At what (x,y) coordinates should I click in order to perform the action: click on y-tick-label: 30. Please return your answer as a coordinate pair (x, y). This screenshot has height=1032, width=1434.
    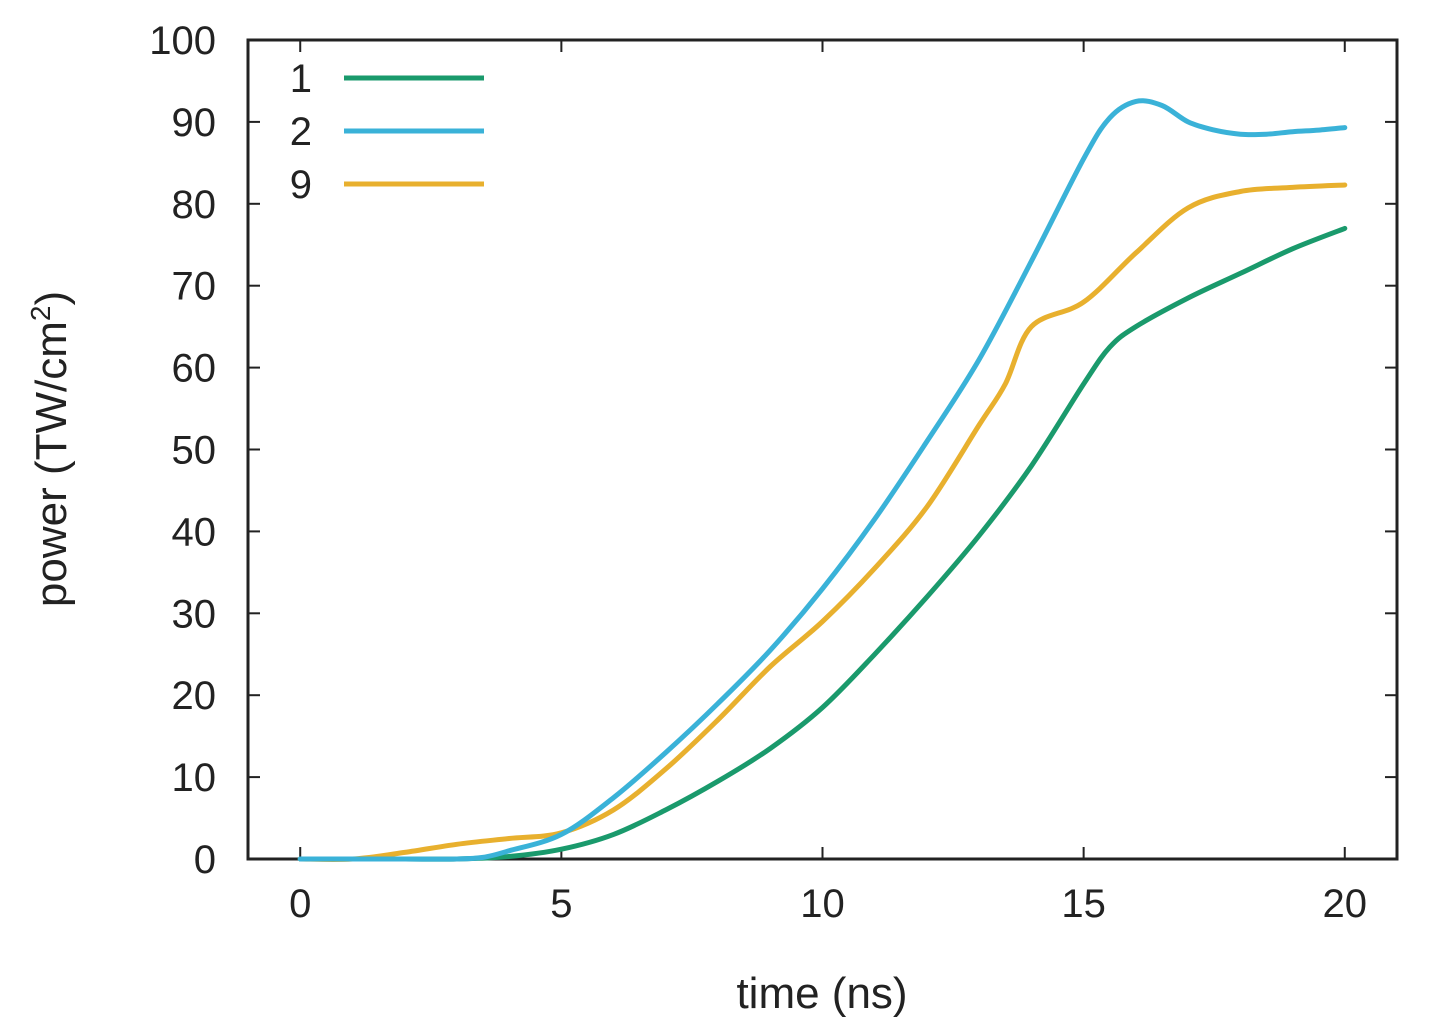
    Looking at the image, I should click on (194, 614).